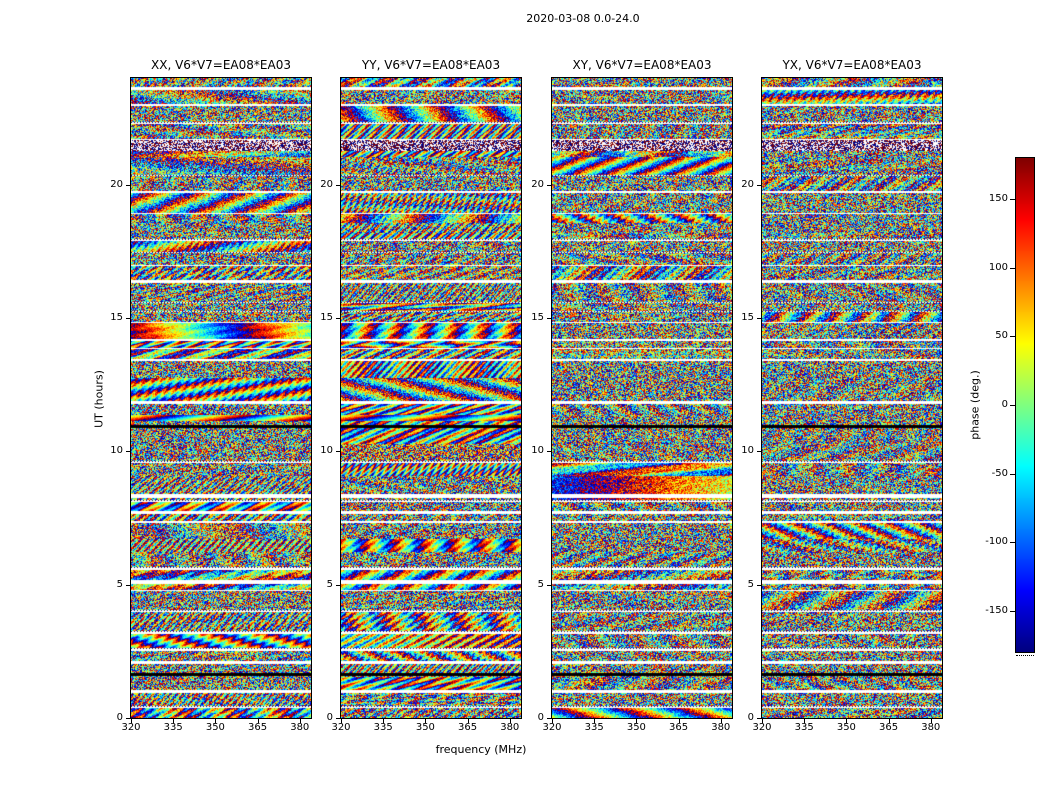 The width and height of the screenshot is (1050, 800). Describe the element at coordinates (996, 542) in the screenshot. I see `colorbar-tick-label: -100` at that location.